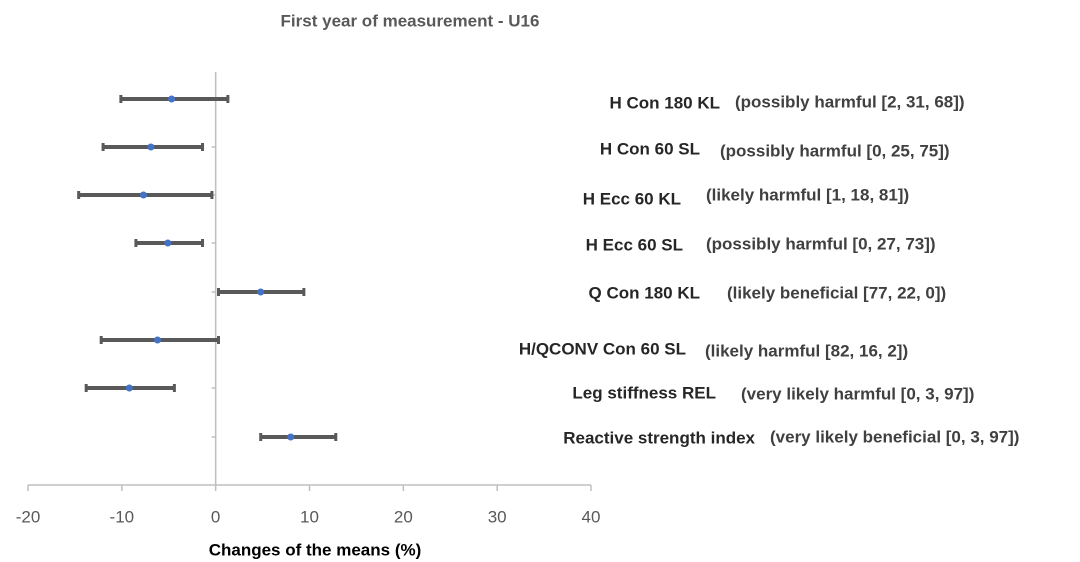 The width and height of the screenshot is (1080, 562). Describe the element at coordinates (315, 549) in the screenshot. I see `x-axis-title: Changes of the means (%)` at that location.